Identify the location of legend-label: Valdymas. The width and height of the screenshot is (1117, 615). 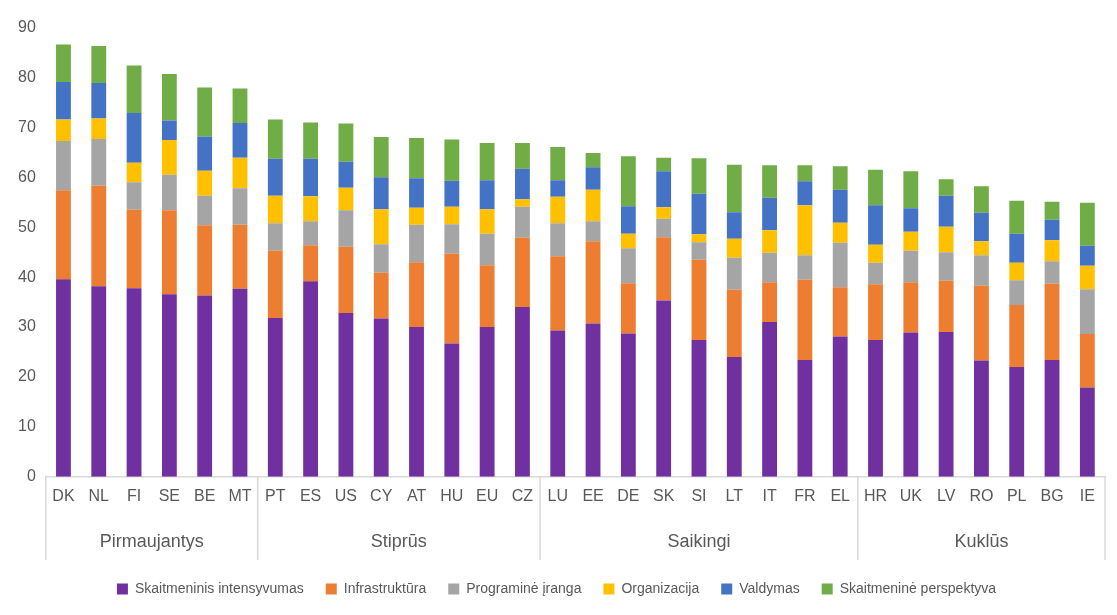
(769, 587).